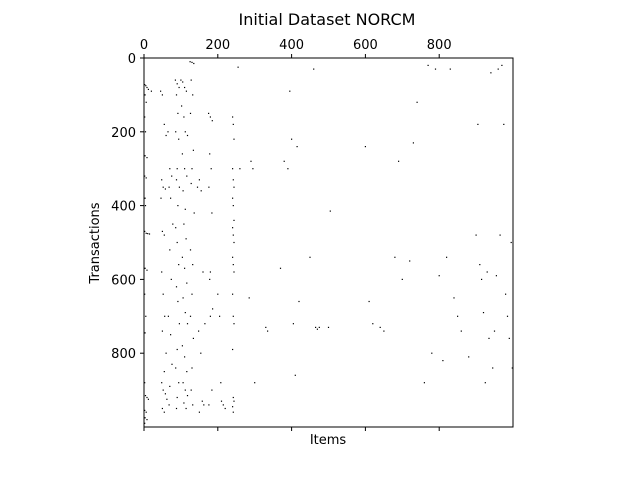 The width and height of the screenshot is (640, 480). I want to click on y-tick-label: 400, so click(123, 207).